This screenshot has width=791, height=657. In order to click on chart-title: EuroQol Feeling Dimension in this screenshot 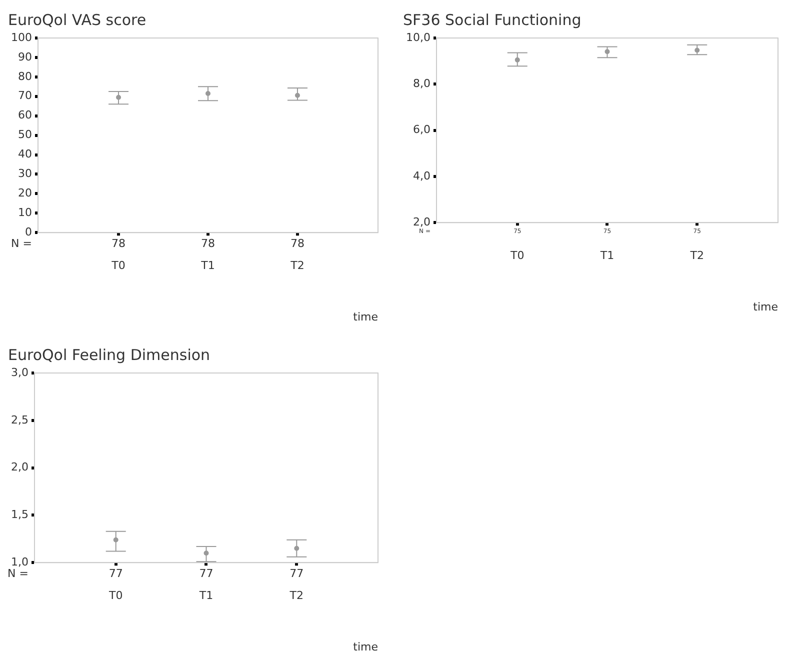, I will do `click(109, 355)`.